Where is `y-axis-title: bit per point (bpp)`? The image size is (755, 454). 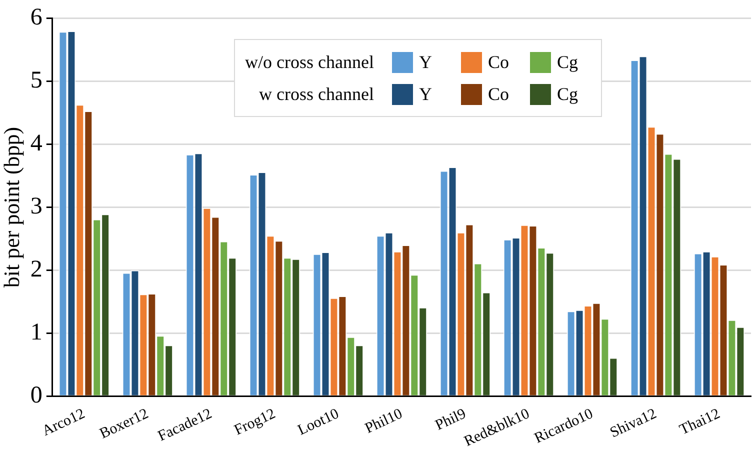 y-axis-title: bit per point (bpp) is located at coordinates (12, 207).